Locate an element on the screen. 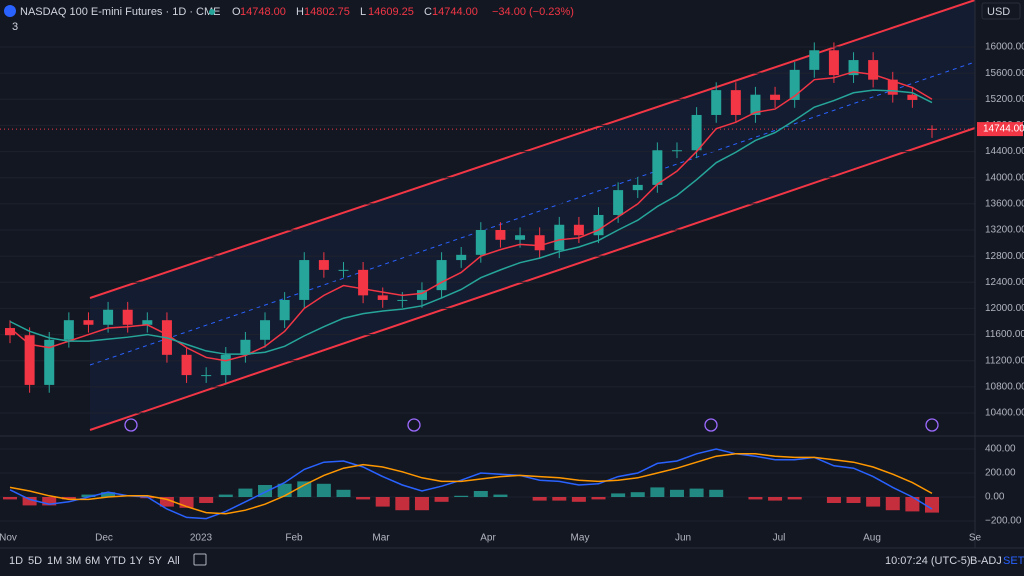 Image resolution: width=1024 pixels, height=576 pixels. currency: USD is located at coordinates (998, 12).